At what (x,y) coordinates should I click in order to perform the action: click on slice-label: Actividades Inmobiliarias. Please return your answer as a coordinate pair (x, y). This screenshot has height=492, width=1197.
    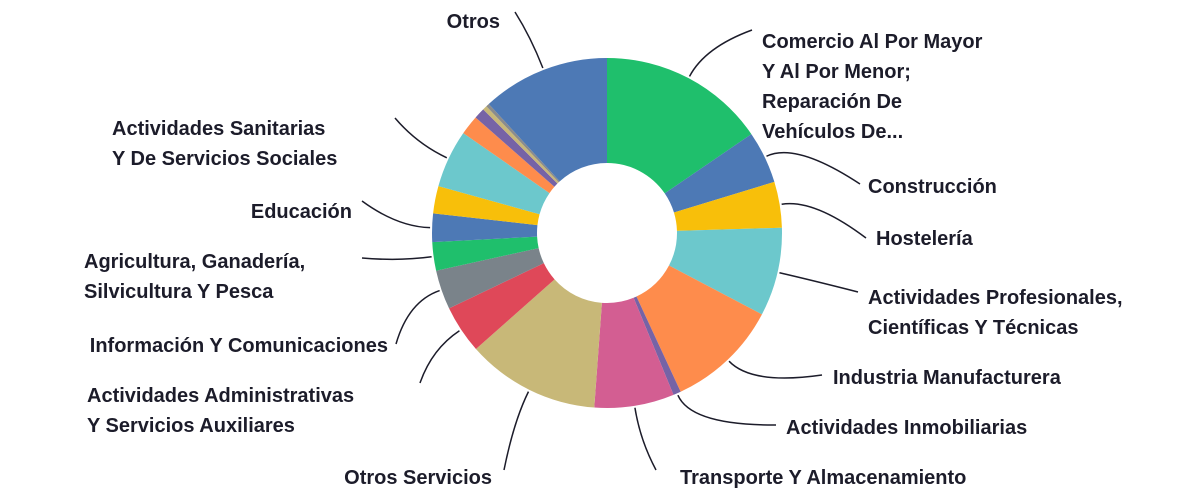
    Looking at the image, I should click on (906, 428).